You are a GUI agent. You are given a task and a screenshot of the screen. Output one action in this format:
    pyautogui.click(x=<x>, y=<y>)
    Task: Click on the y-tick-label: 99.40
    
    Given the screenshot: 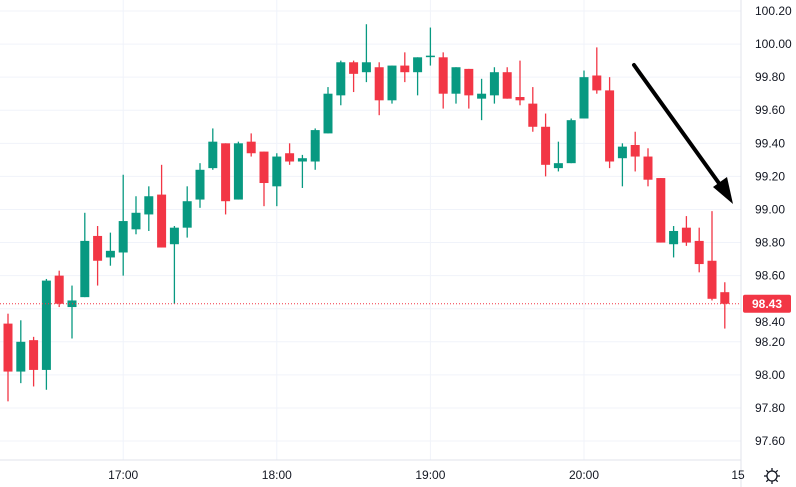 What is the action you would take?
    pyautogui.click(x=770, y=143)
    